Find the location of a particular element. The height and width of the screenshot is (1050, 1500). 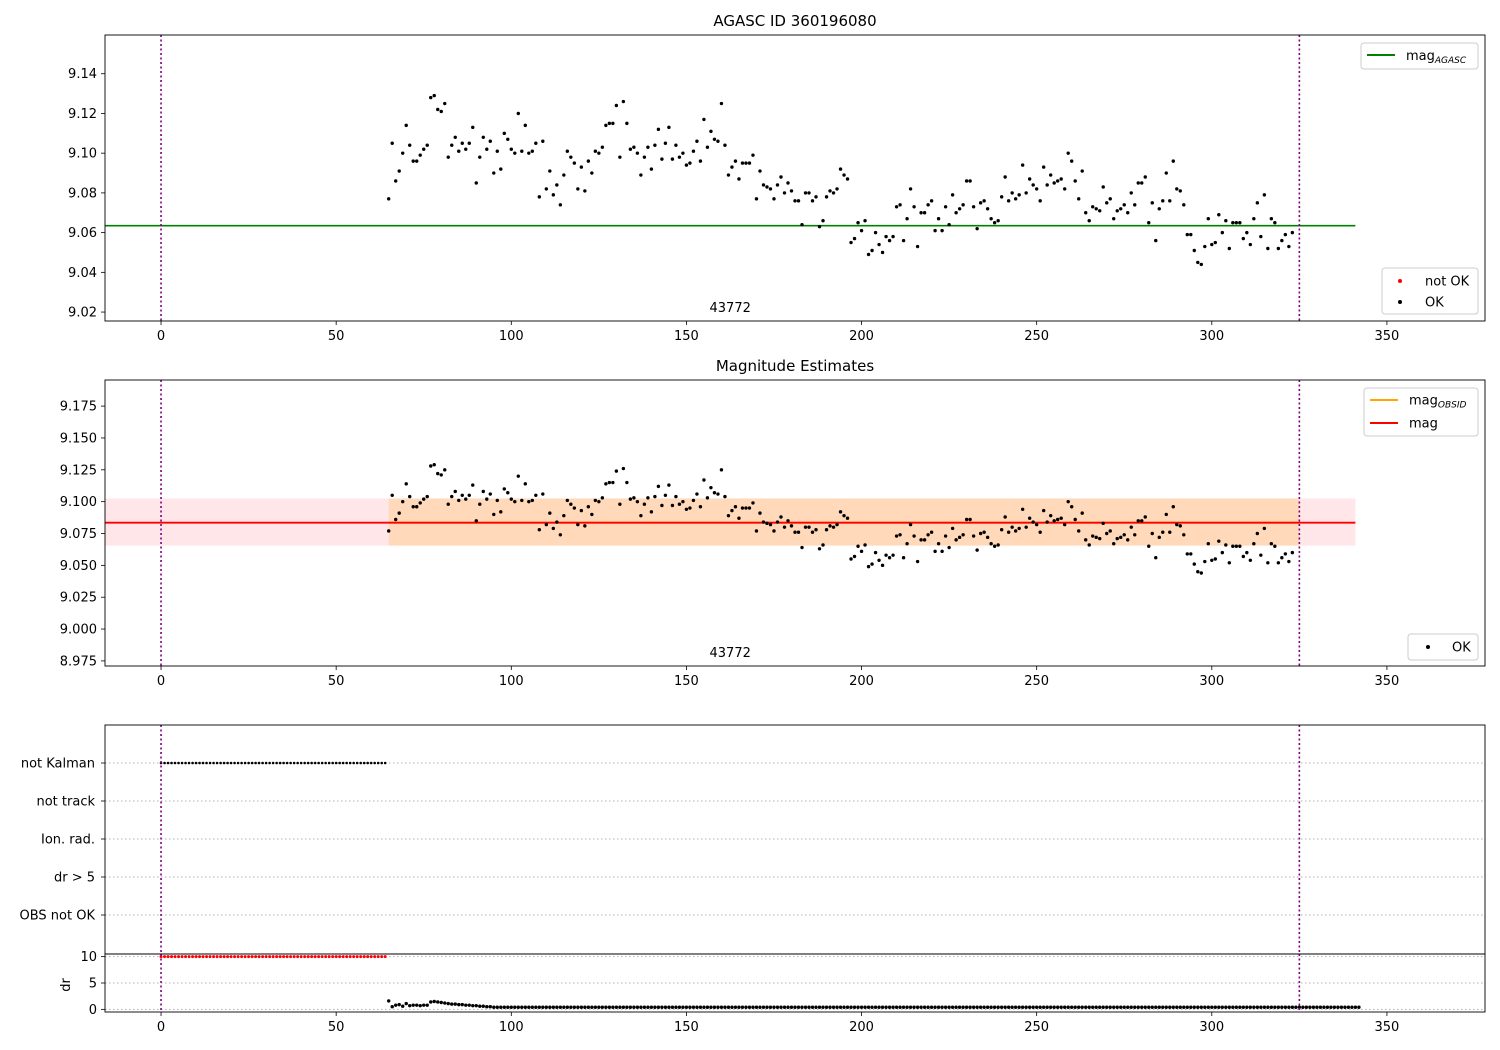

legend-label-base: mag is located at coordinates (1423, 424).